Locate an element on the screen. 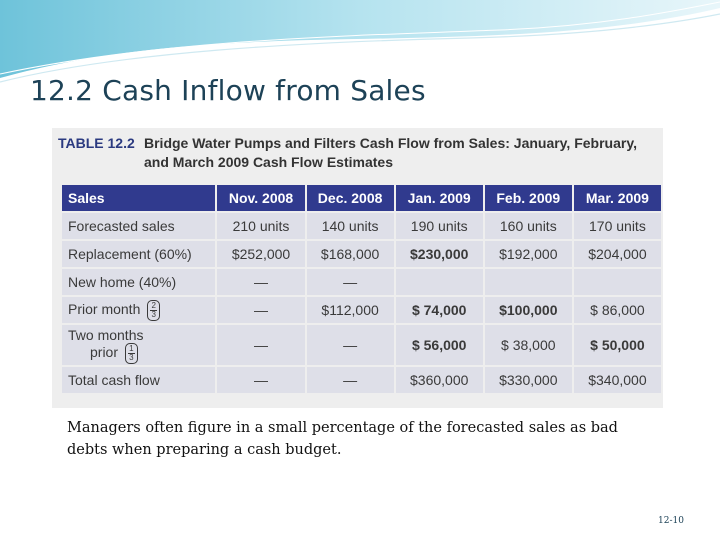  fraction-numerator: 2 is located at coordinates (153, 305).